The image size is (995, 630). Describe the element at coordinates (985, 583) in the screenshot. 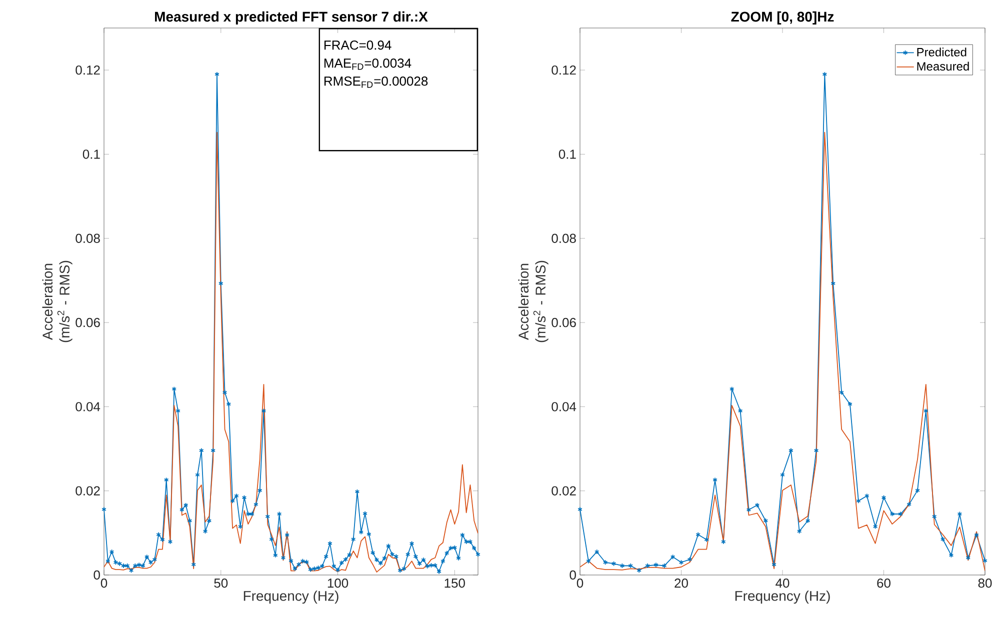

I see `x-tick-label: 80` at that location.